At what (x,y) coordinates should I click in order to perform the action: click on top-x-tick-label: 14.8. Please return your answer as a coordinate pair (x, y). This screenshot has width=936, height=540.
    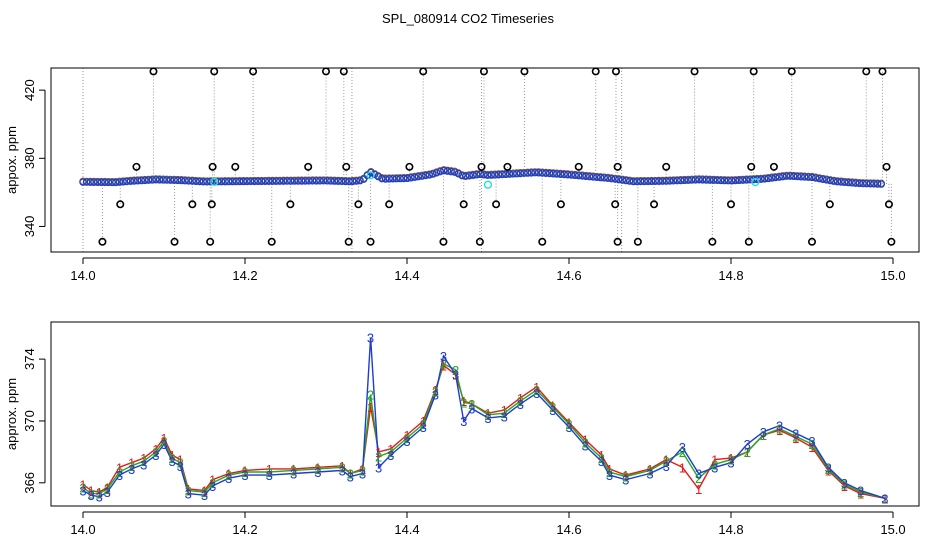
    Looking at the image, I should click on (730, 275).